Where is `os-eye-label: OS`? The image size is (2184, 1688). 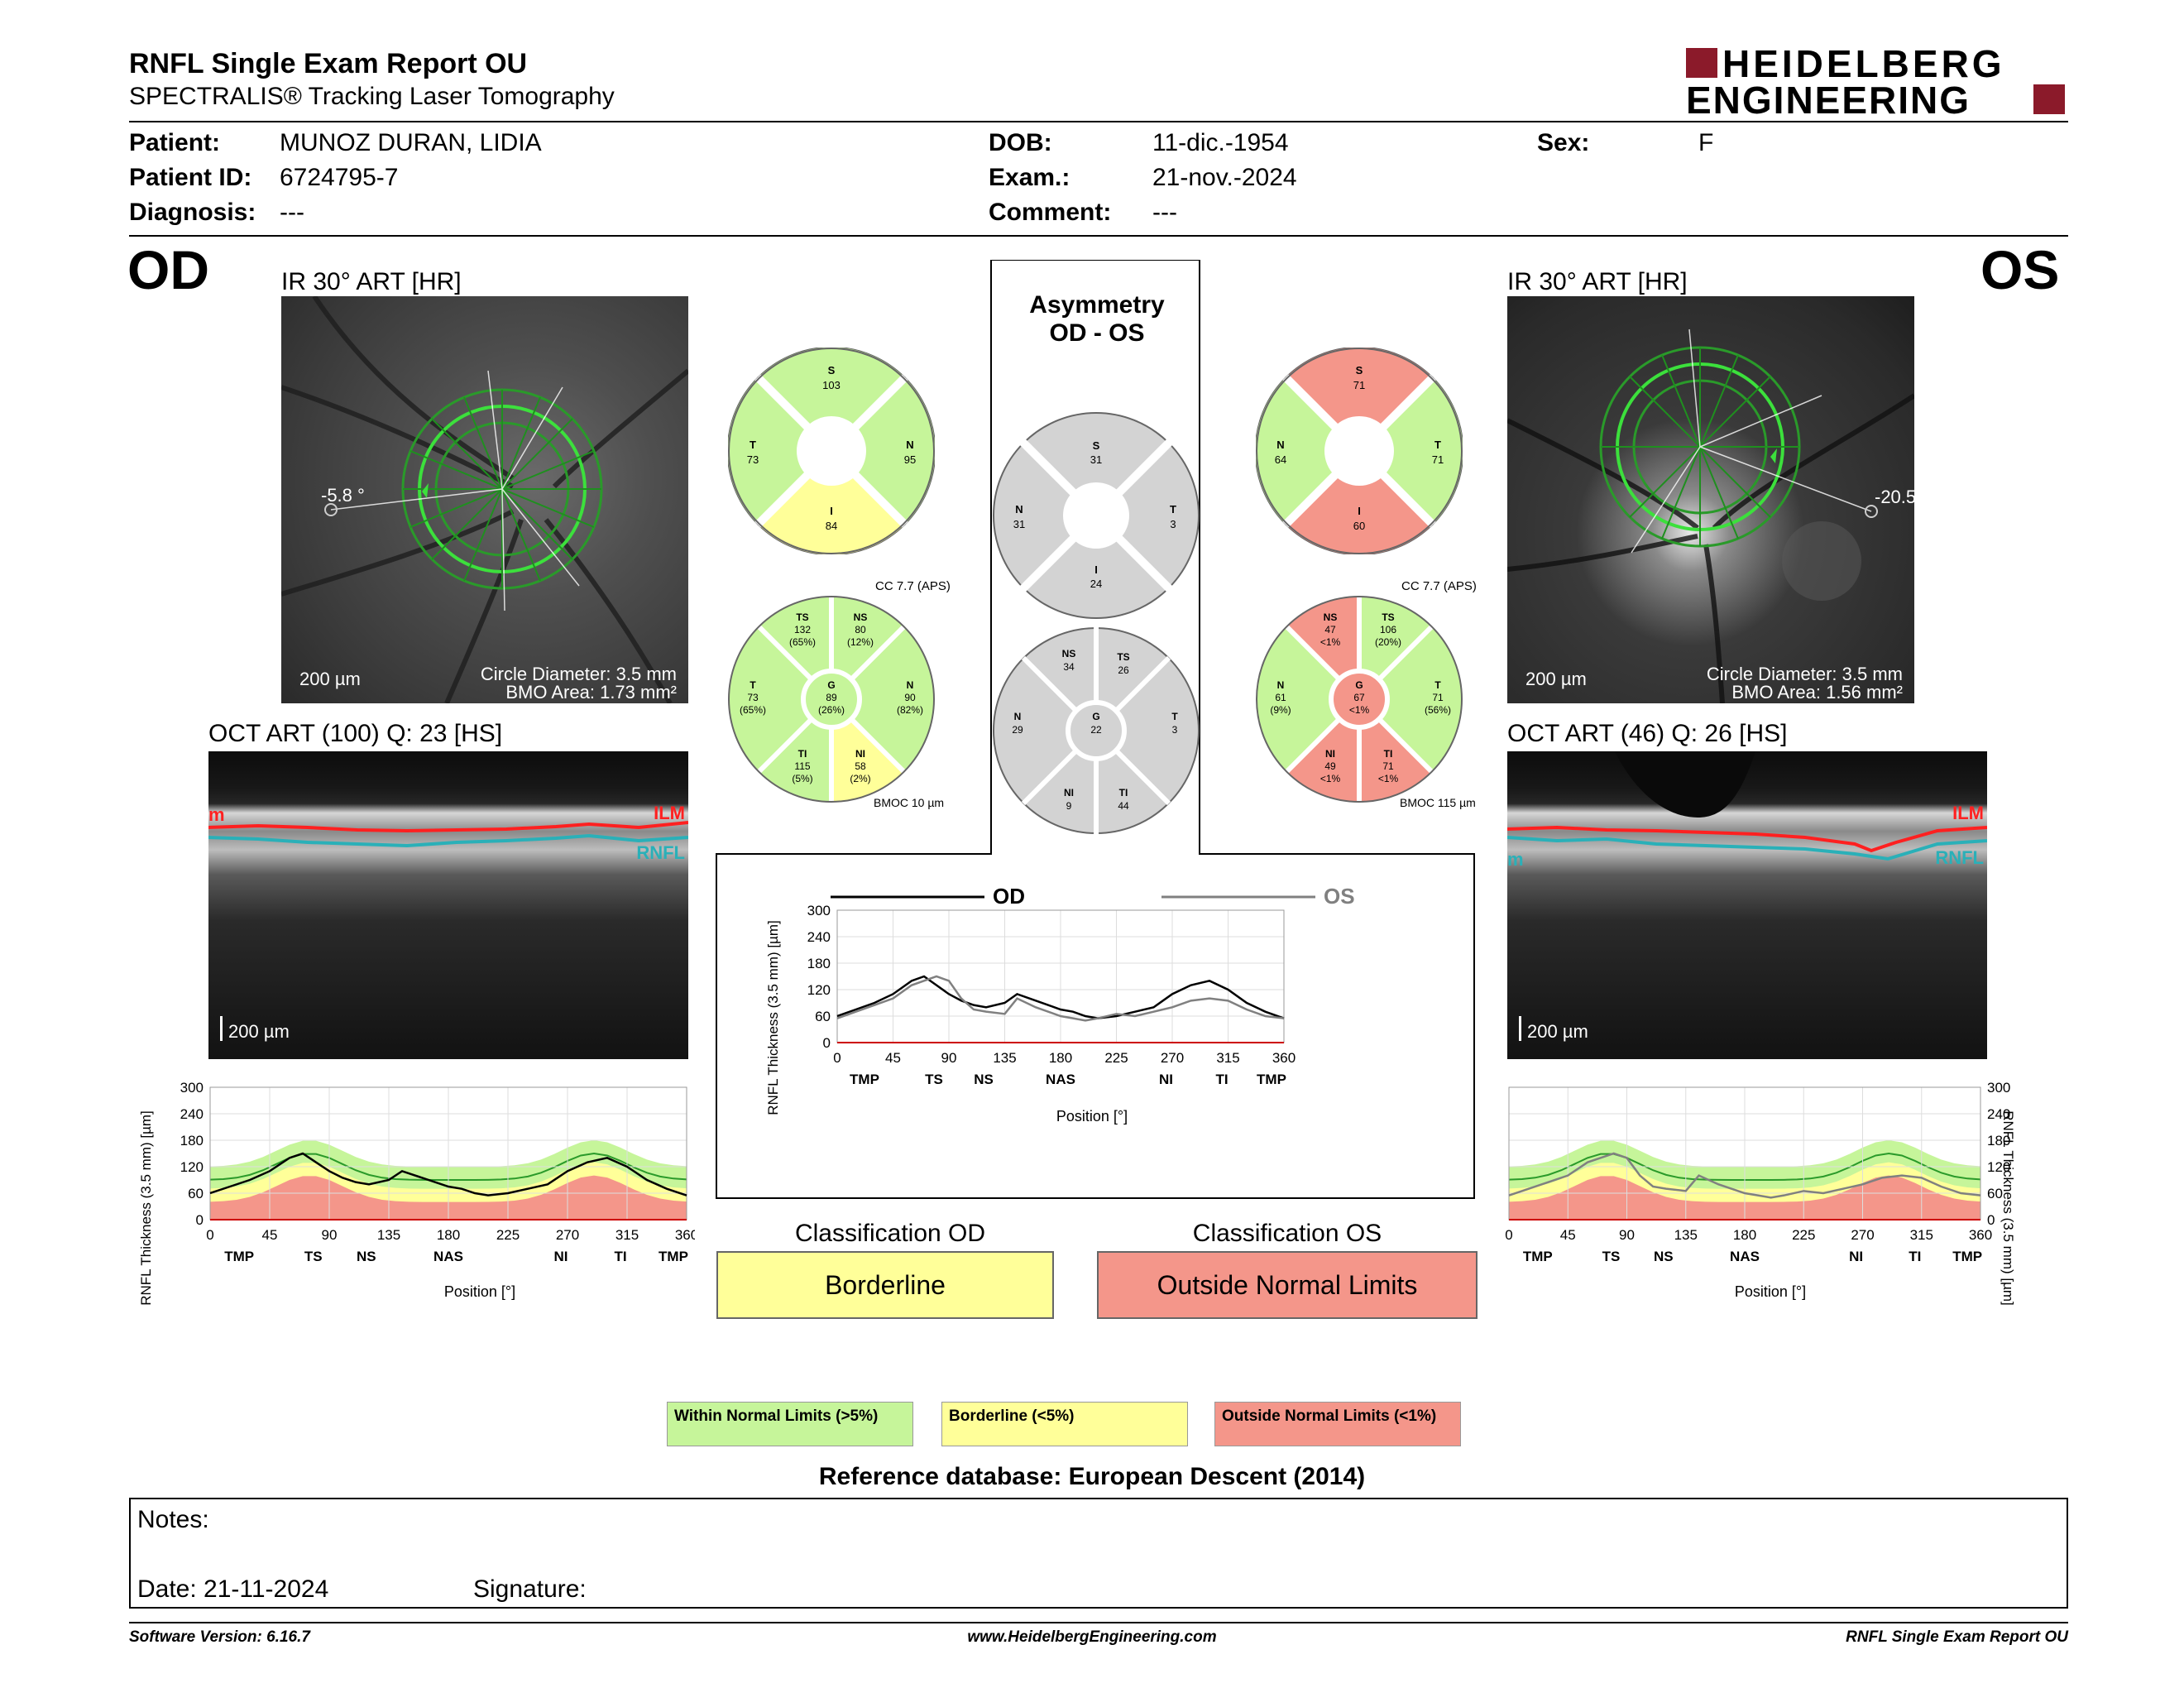
os-eye-label: OS is located at coordinates (2020, 269).